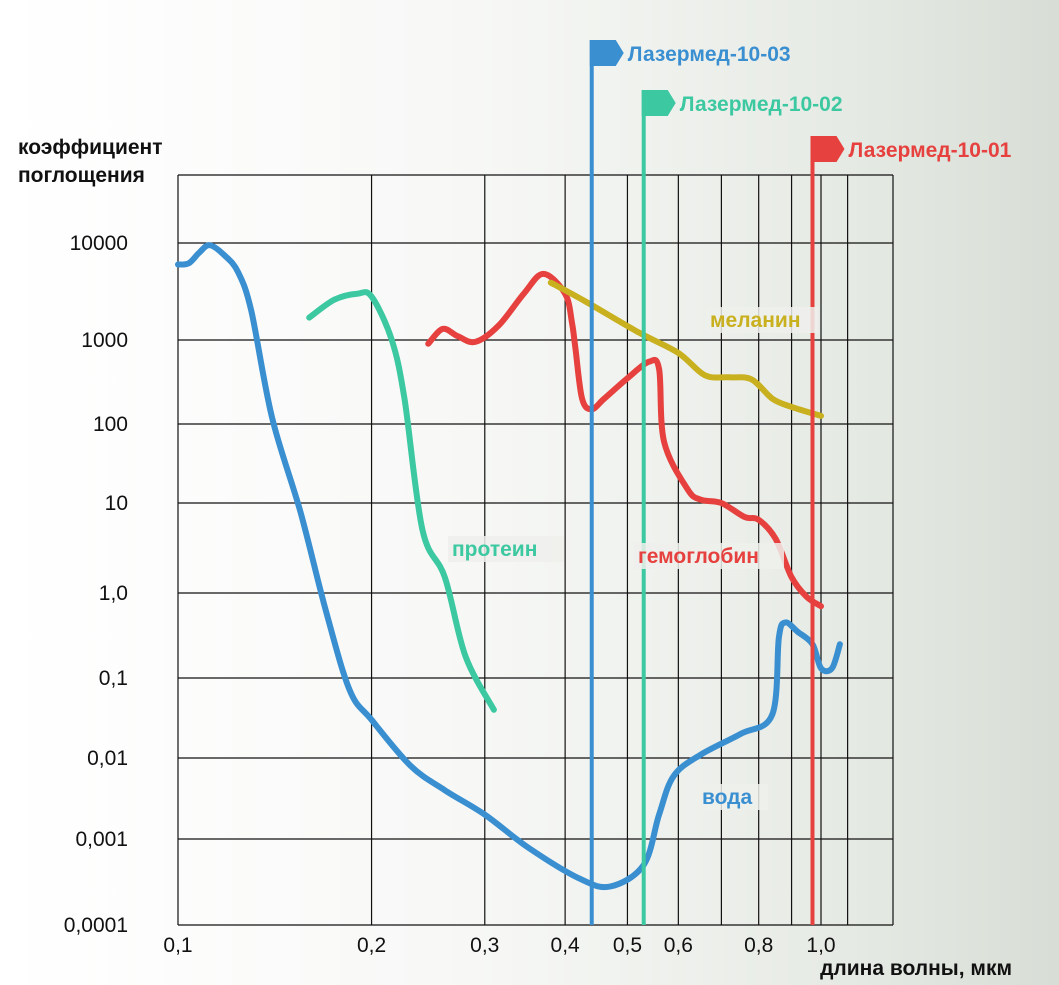 The height and width of the screenshot is (985, 1059). I want to click on x-tick-label: 1,0, so click(820, 945).